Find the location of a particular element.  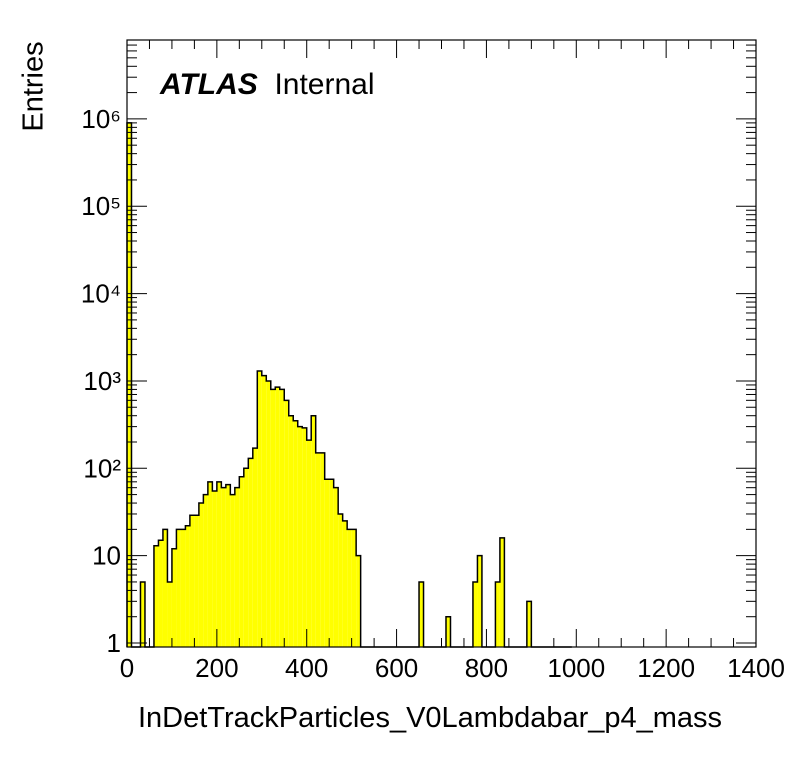

y-tick-label: 10⁵ is located at coordinates (101, 206).